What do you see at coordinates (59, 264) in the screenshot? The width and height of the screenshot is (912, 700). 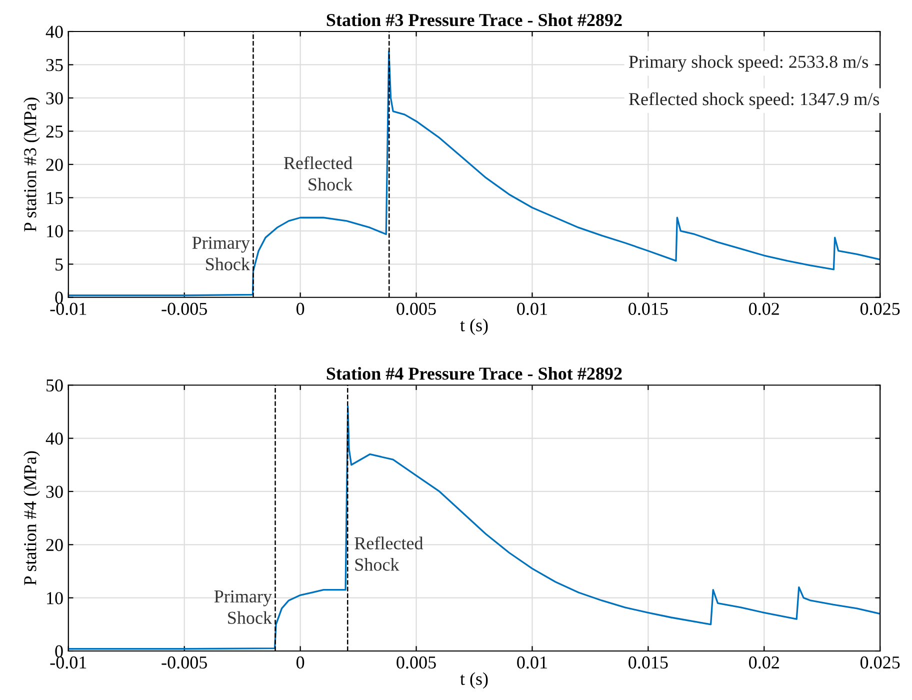 I see `y-tick-label: 5` at bounding box center [59, 264].